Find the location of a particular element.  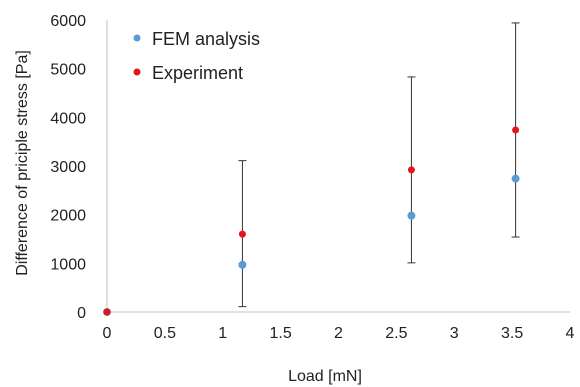

x-tick-label: 0.5 is located at coordinates (165, 333).